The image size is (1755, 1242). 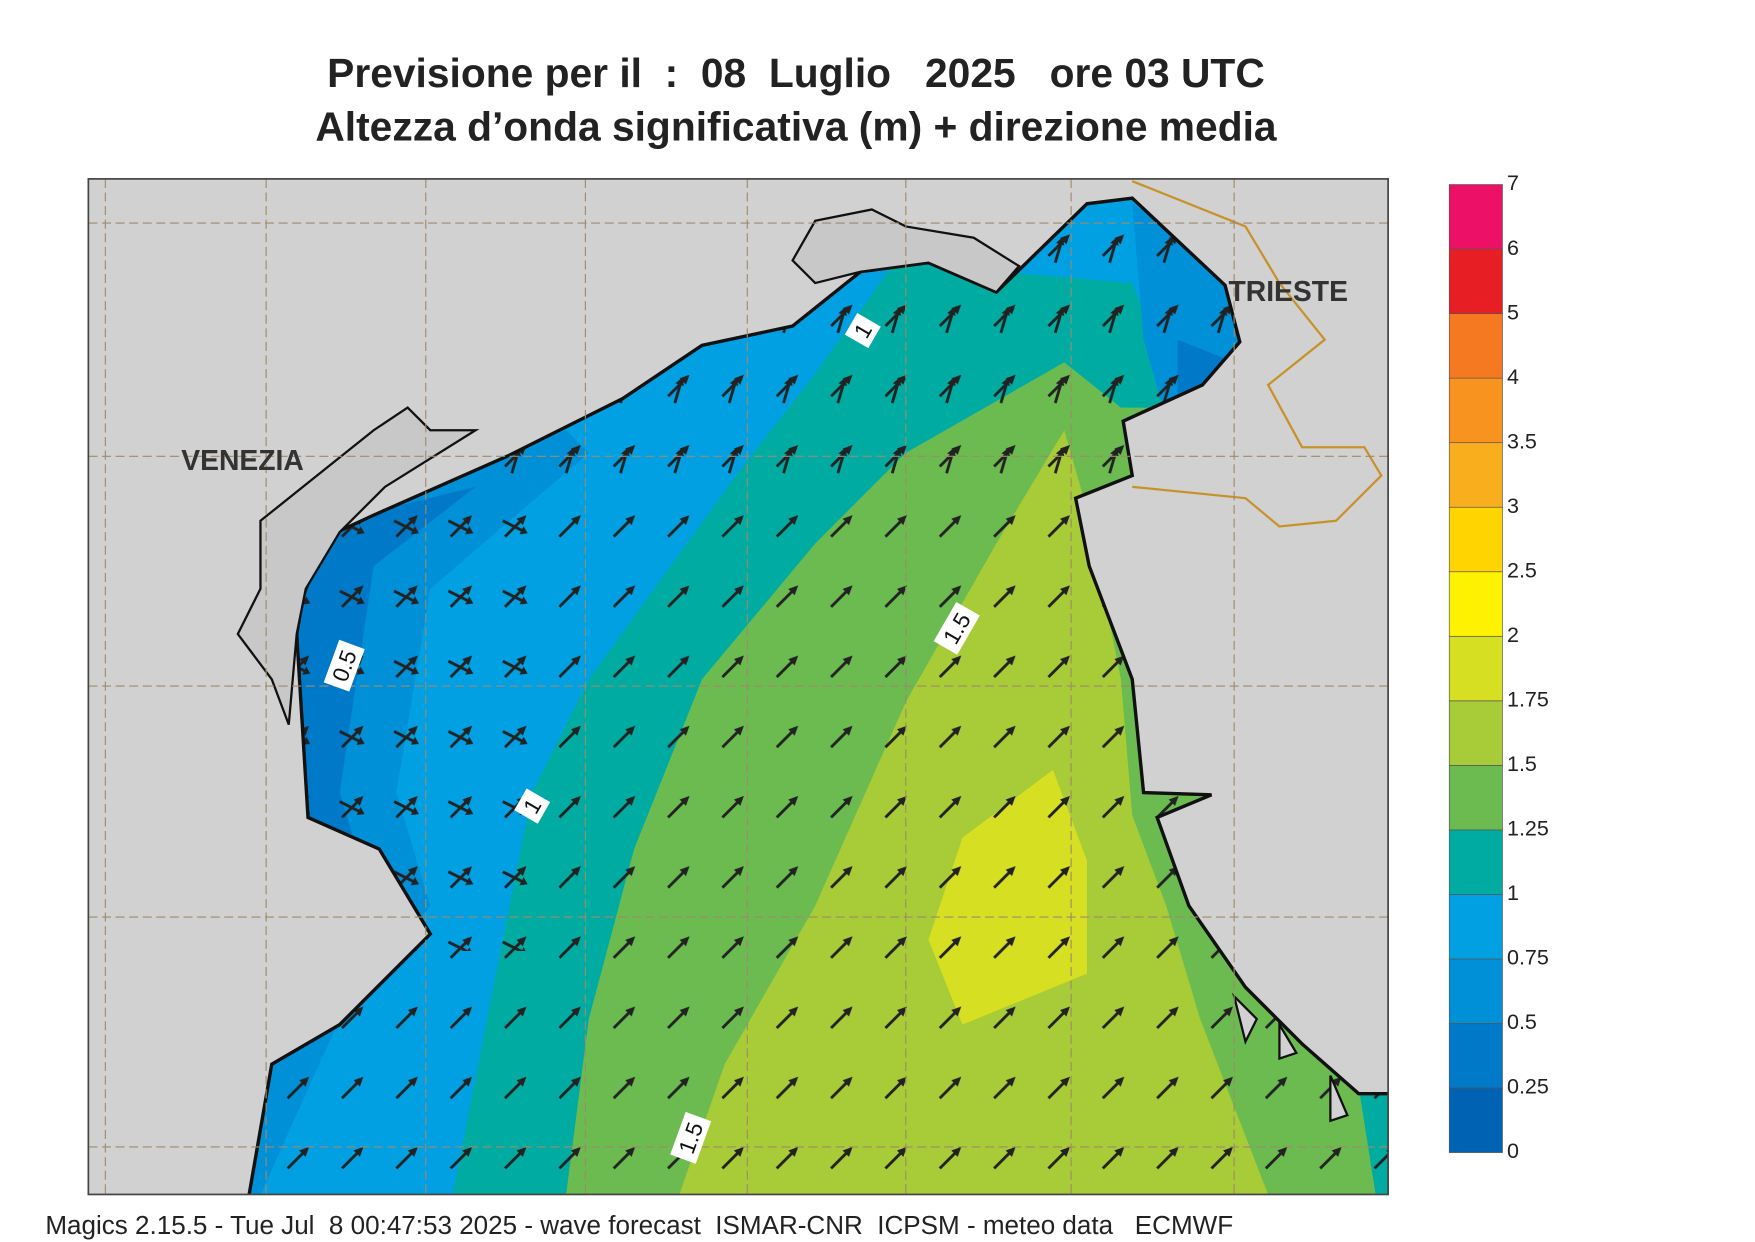 What do you see at coordinates (1513, 635) in the screenshot?
I see `colorbar-label: 2` at bounding box center [1513, 635].